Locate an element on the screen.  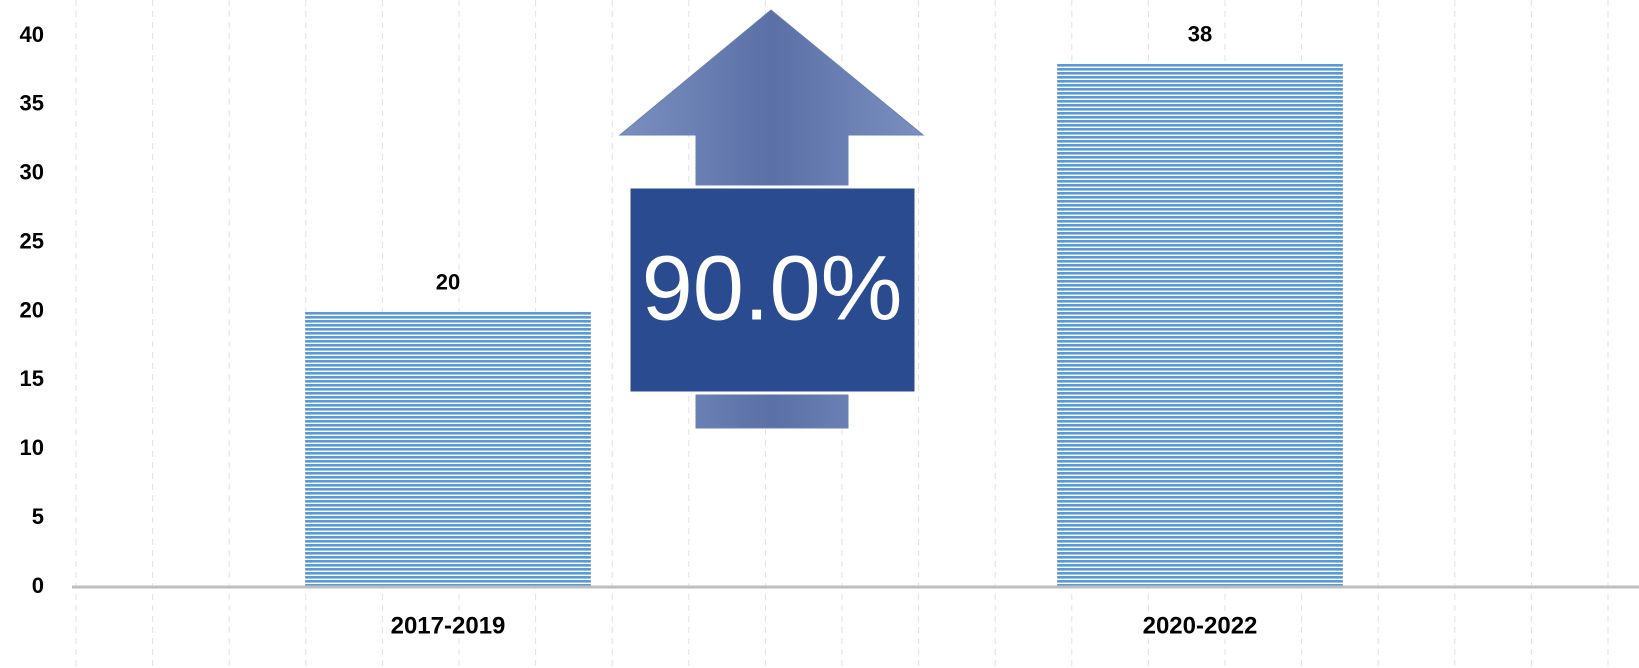
annotation-box is located at coordinates (772, 290).